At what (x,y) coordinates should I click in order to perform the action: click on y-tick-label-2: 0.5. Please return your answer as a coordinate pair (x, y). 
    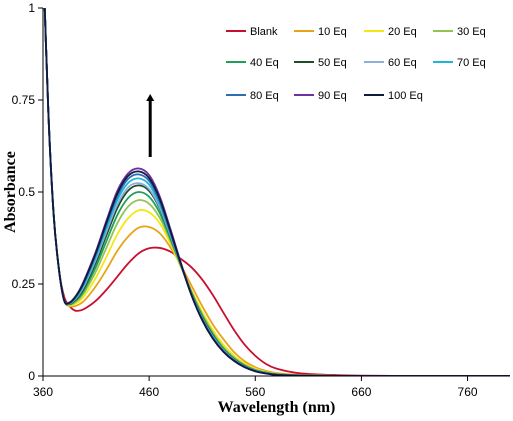
    Looking at the image, I should click on (26, 192).